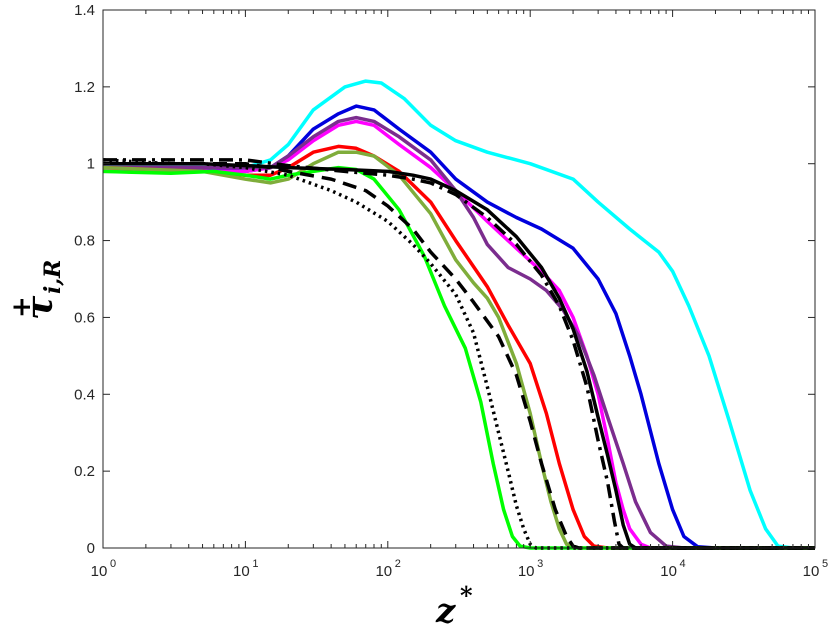 This screenshot has height=631, width=830. I want to click on y-axis-title-sub: i,R, so click(53, 277).